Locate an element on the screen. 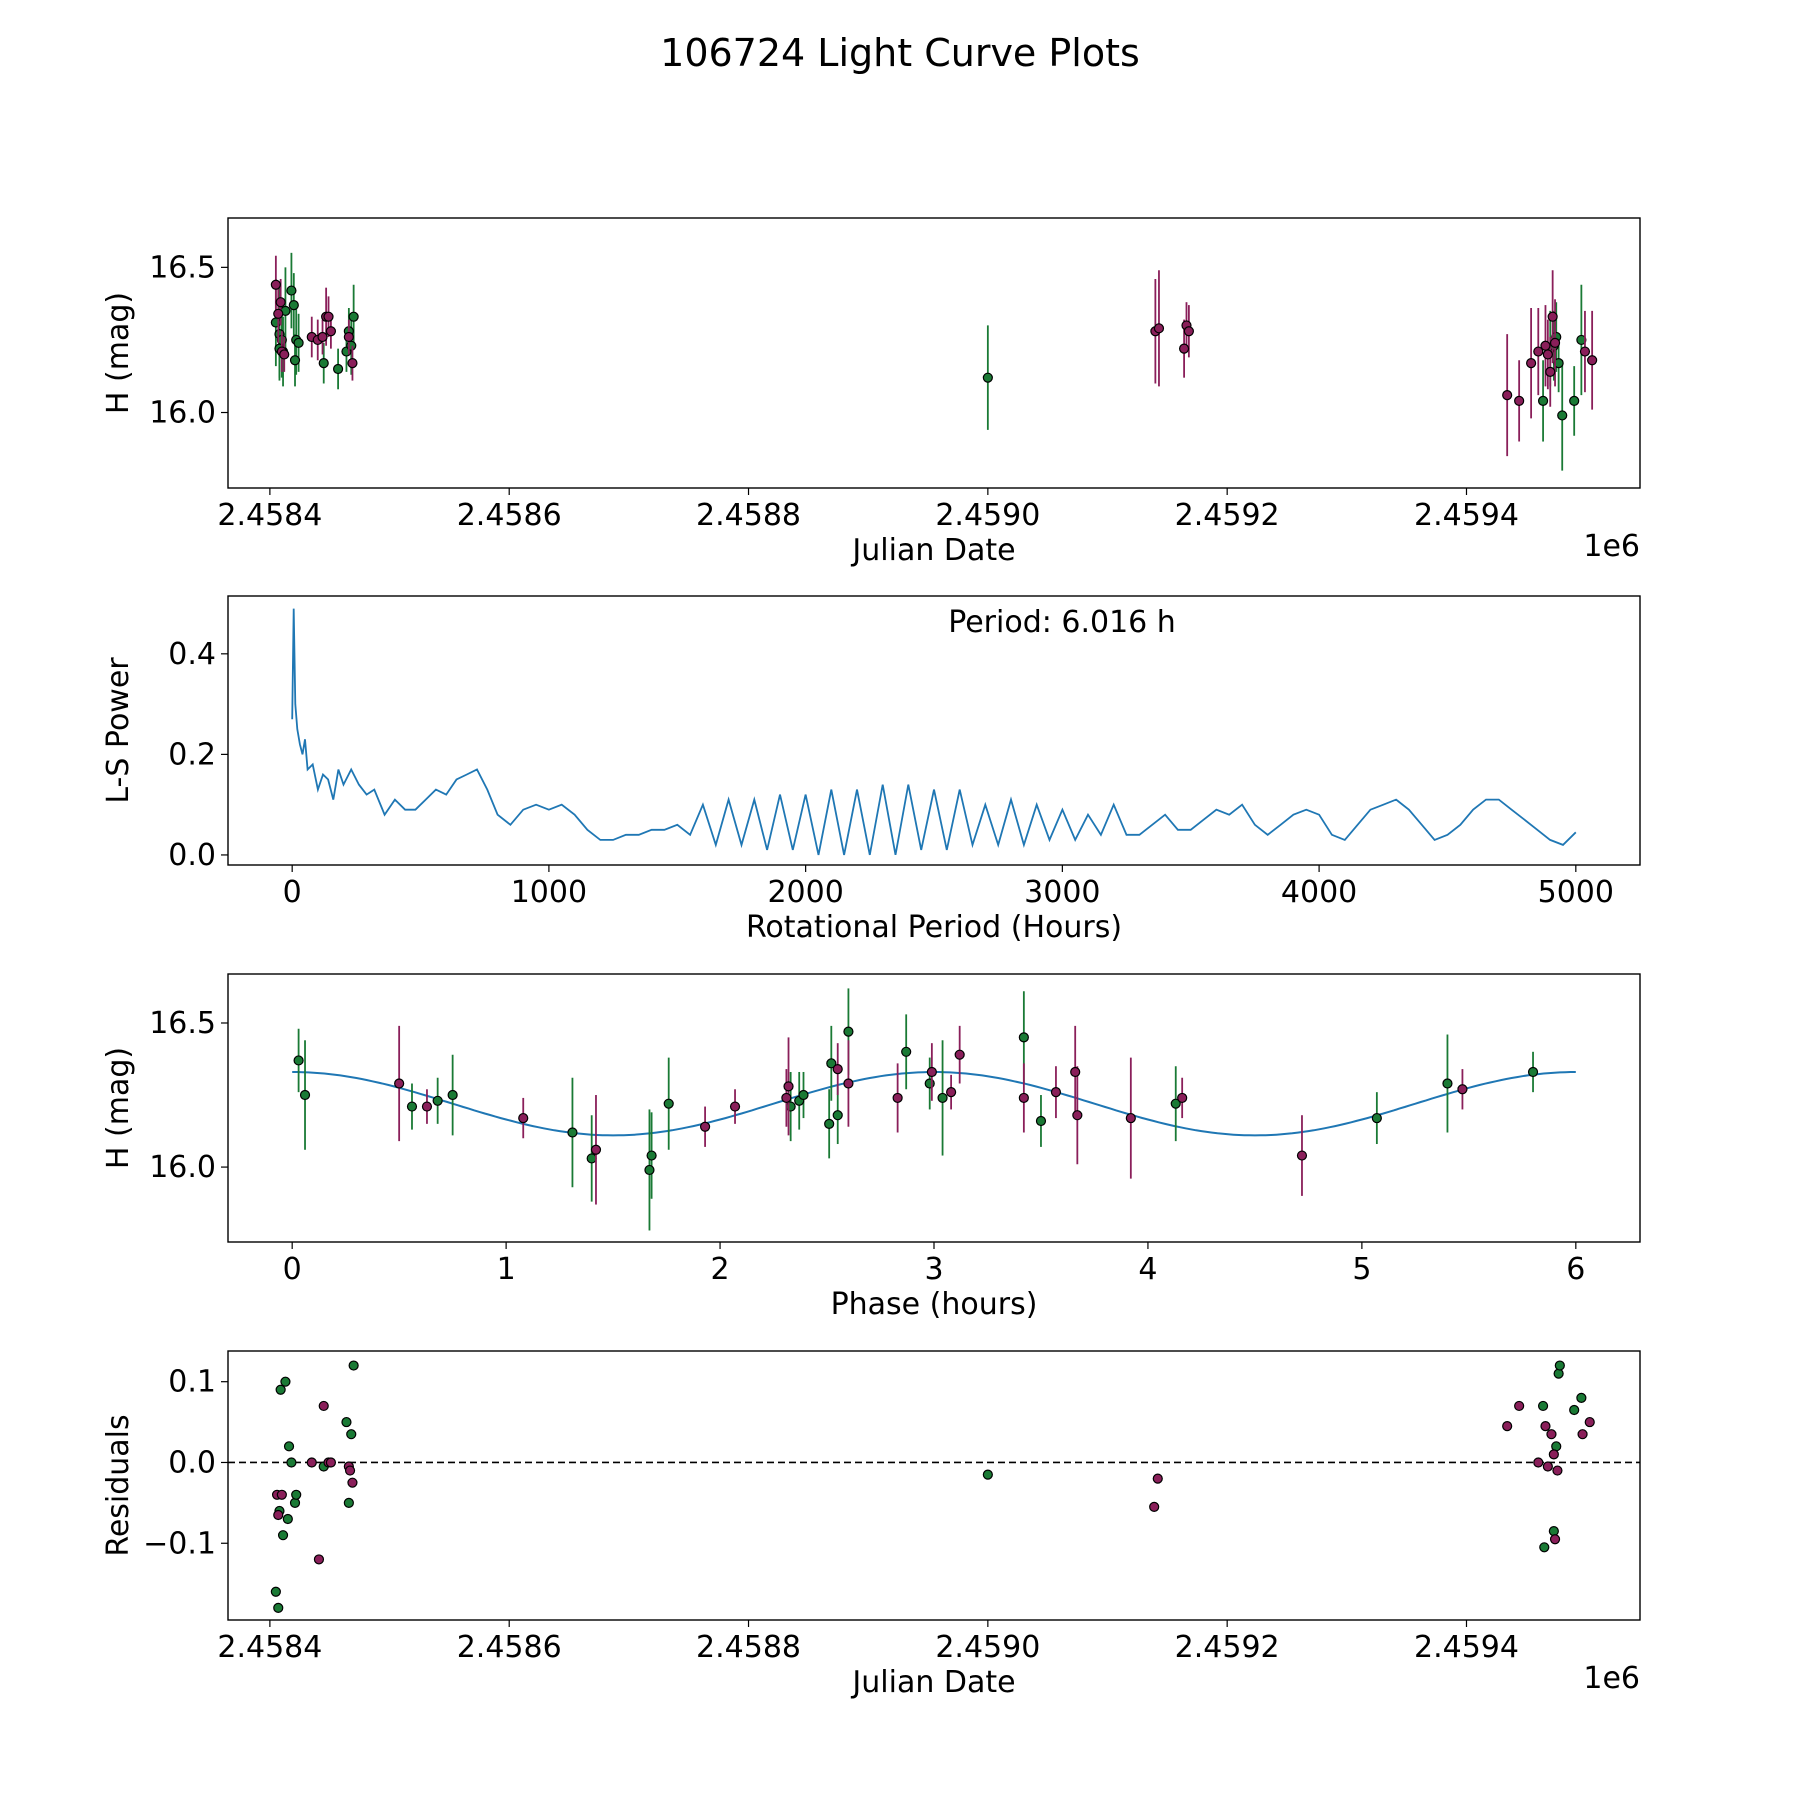 The width and height of the screenshot is (1800, 1800). residuals-offset-label: 1e6 is located at coordinates (1611, 1678).